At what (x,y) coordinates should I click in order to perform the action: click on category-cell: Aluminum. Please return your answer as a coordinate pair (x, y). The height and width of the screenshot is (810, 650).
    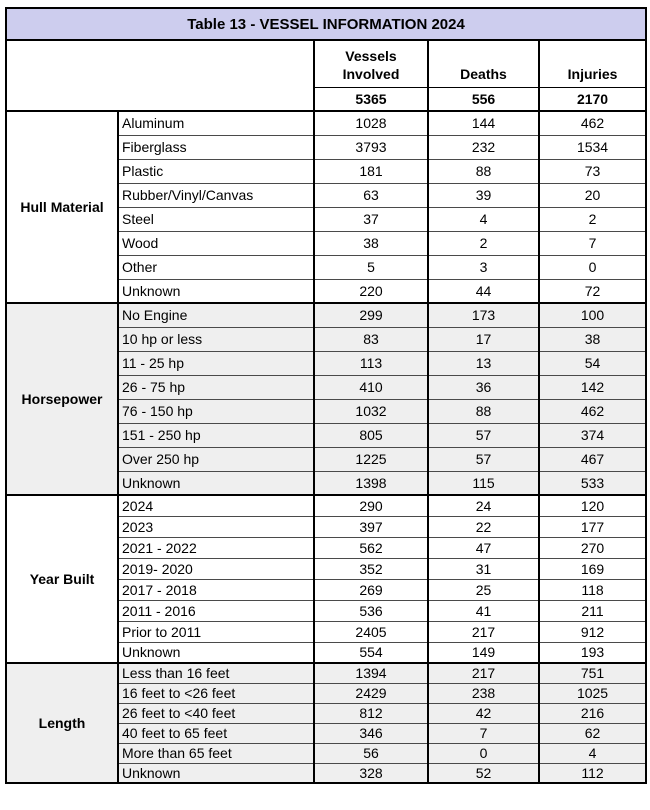
    Looking at the image, I should click on (216, 123).